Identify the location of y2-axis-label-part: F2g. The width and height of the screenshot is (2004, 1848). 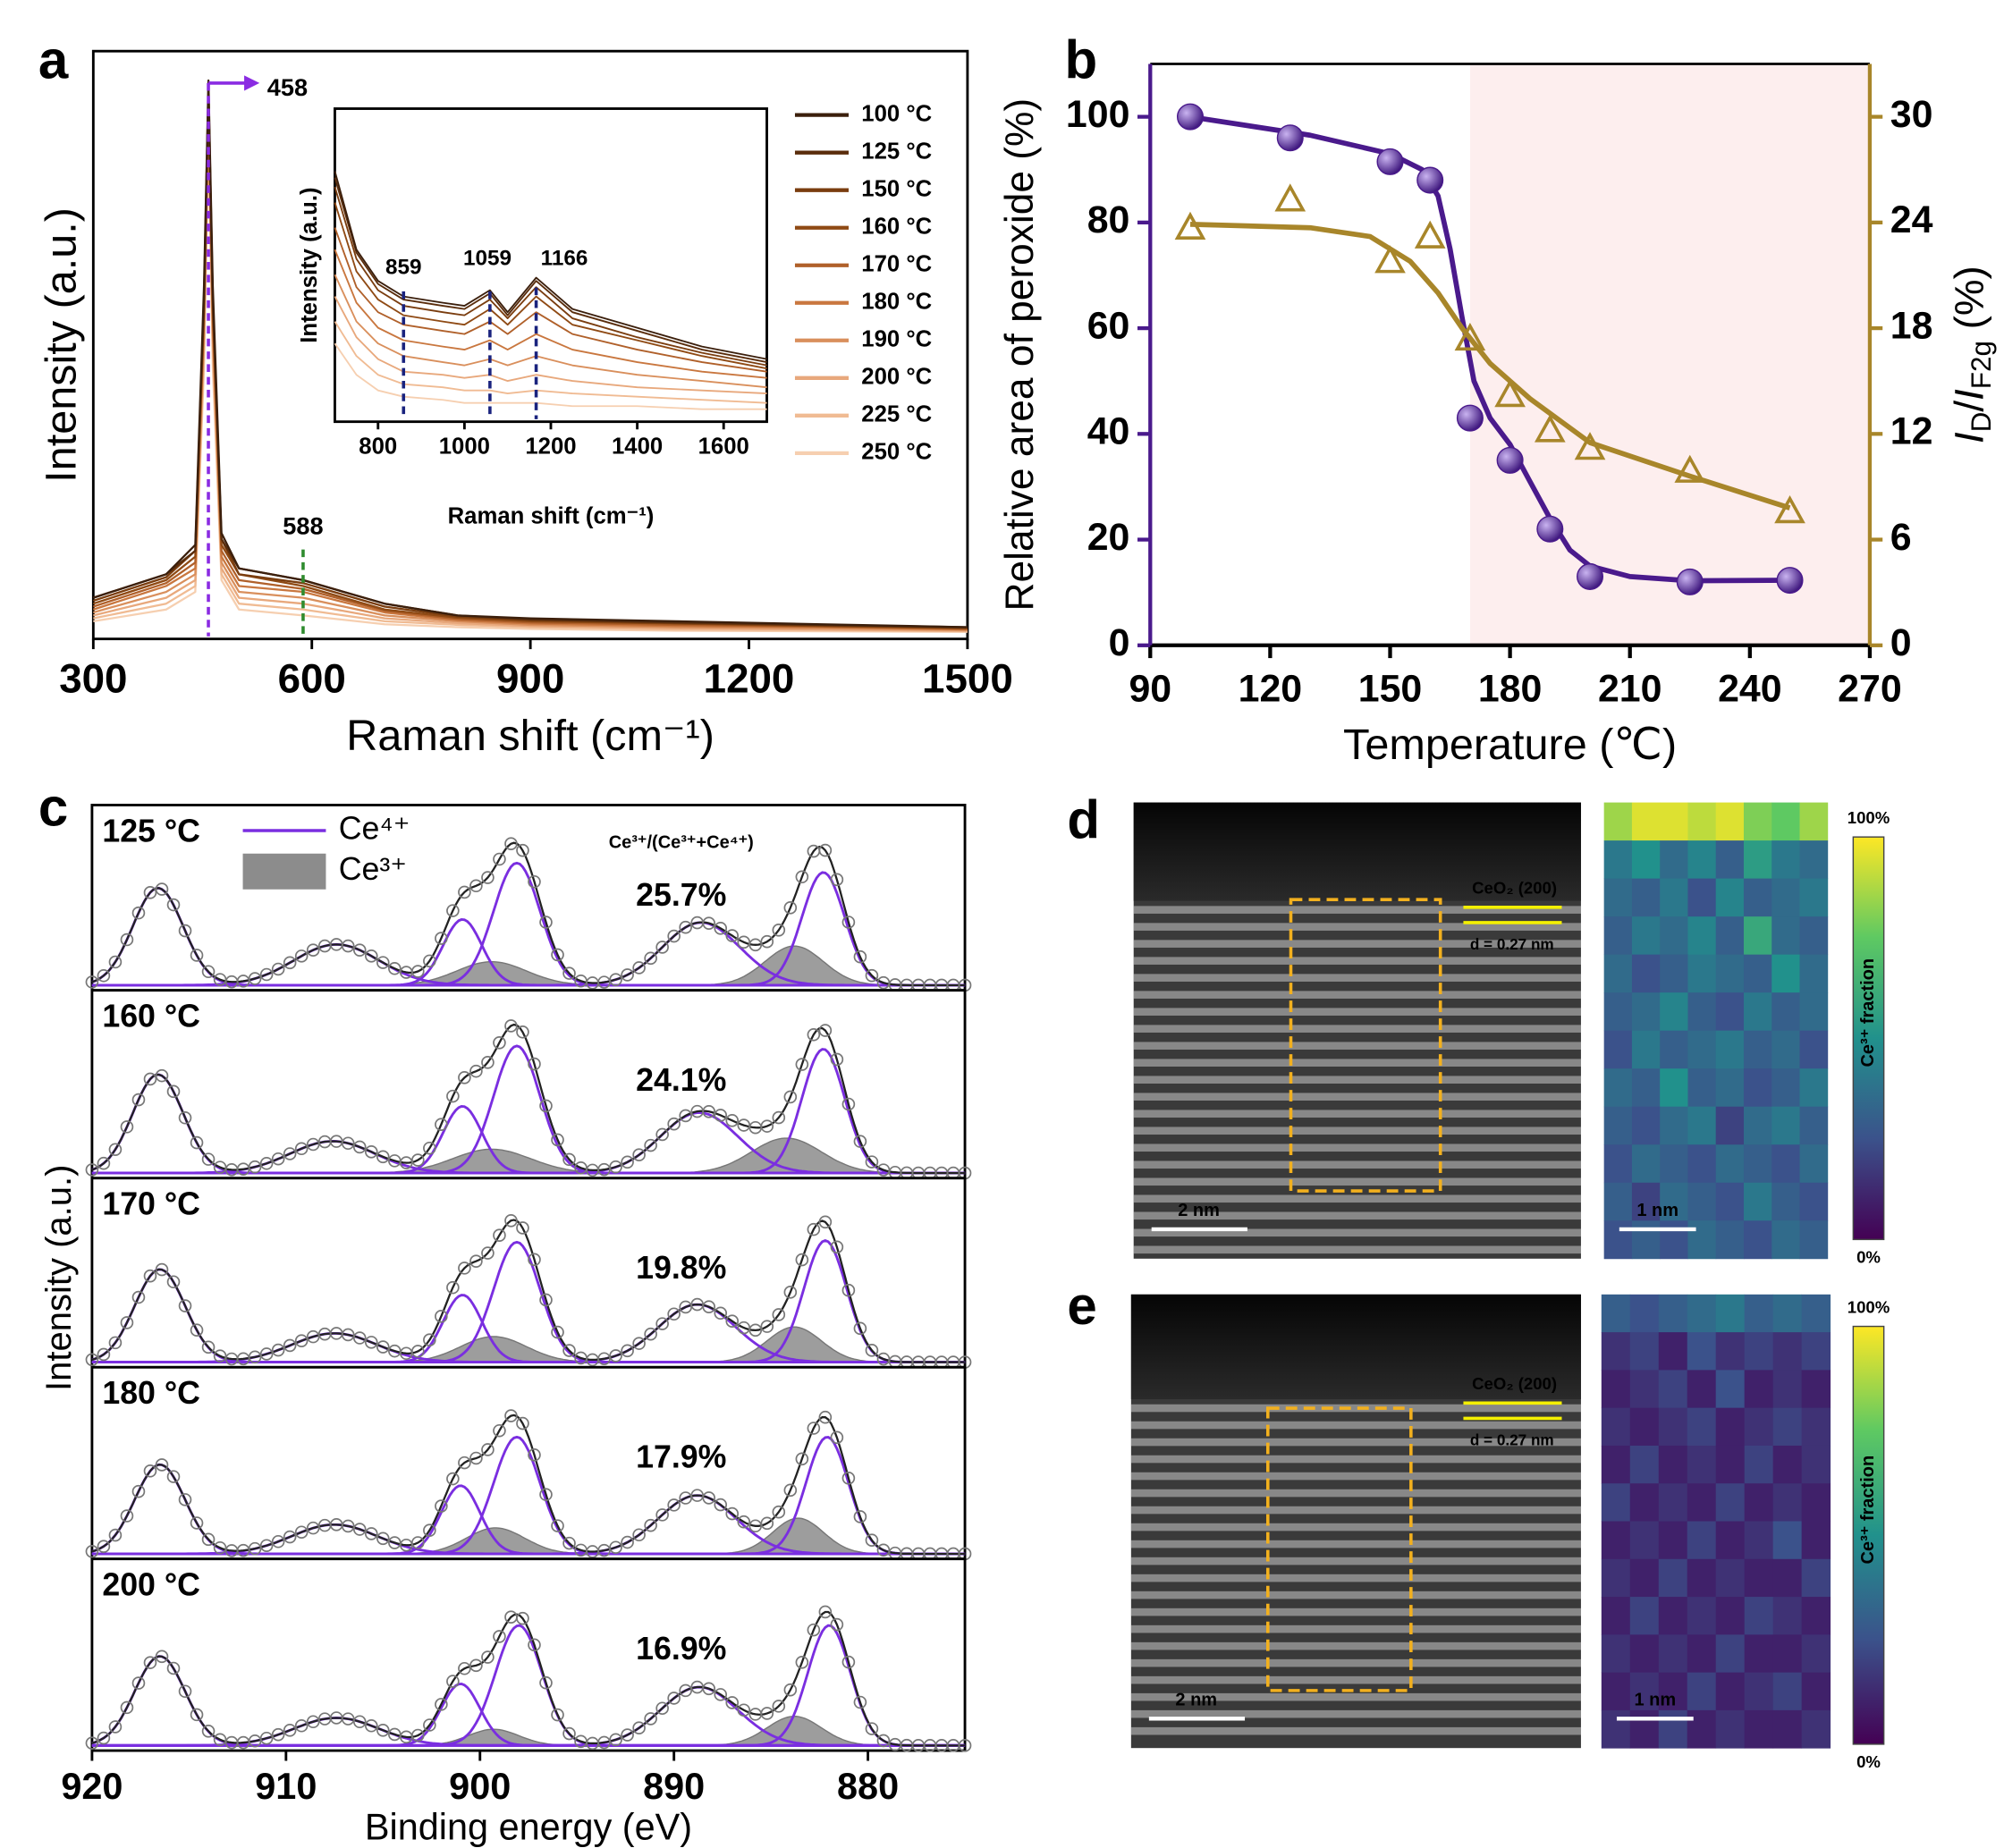
(1982, 365).